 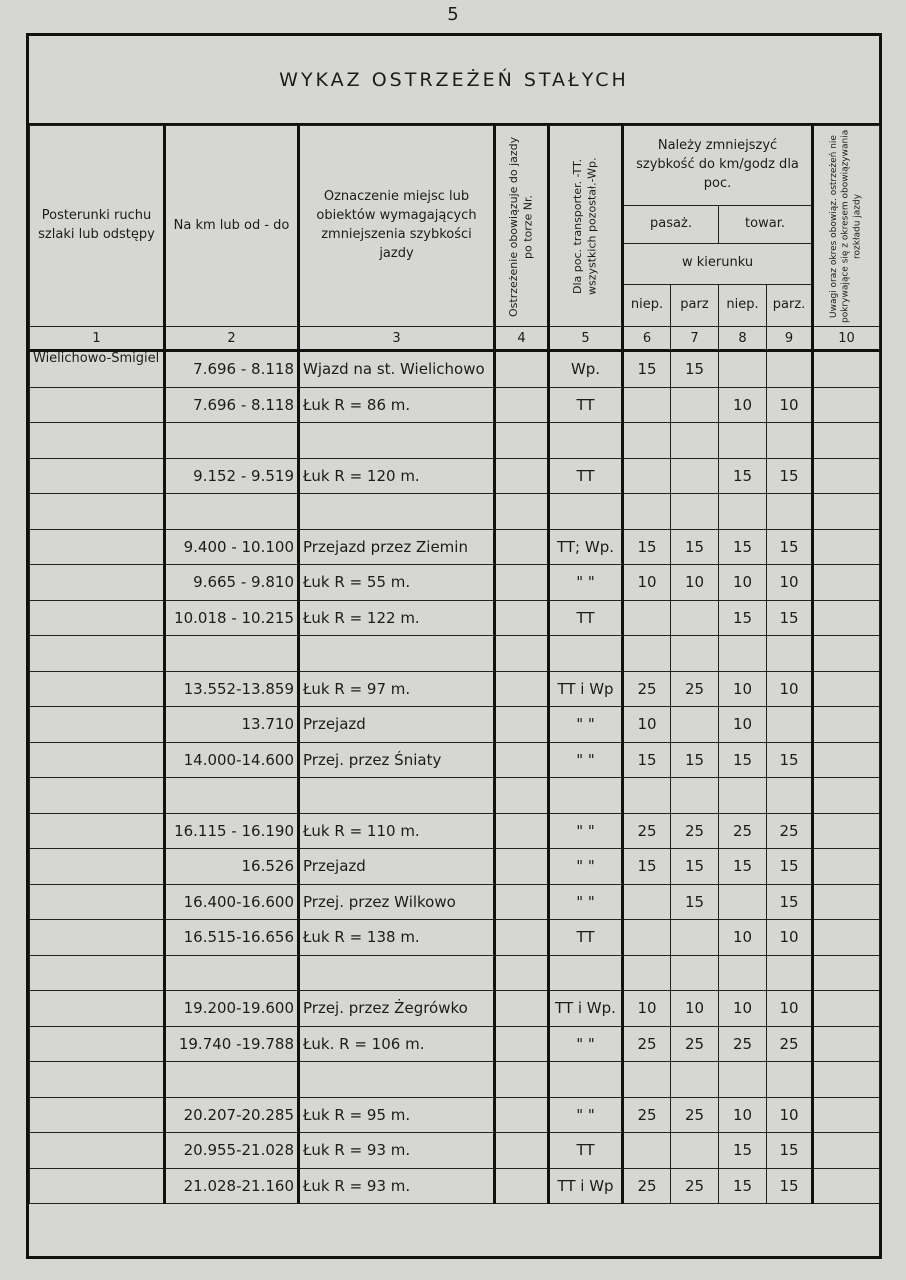 What do you see at coordinates (232, 759) in the screenshot?
I see `cell-col2: 14.000-14.600` at bounding box center [232, 759].